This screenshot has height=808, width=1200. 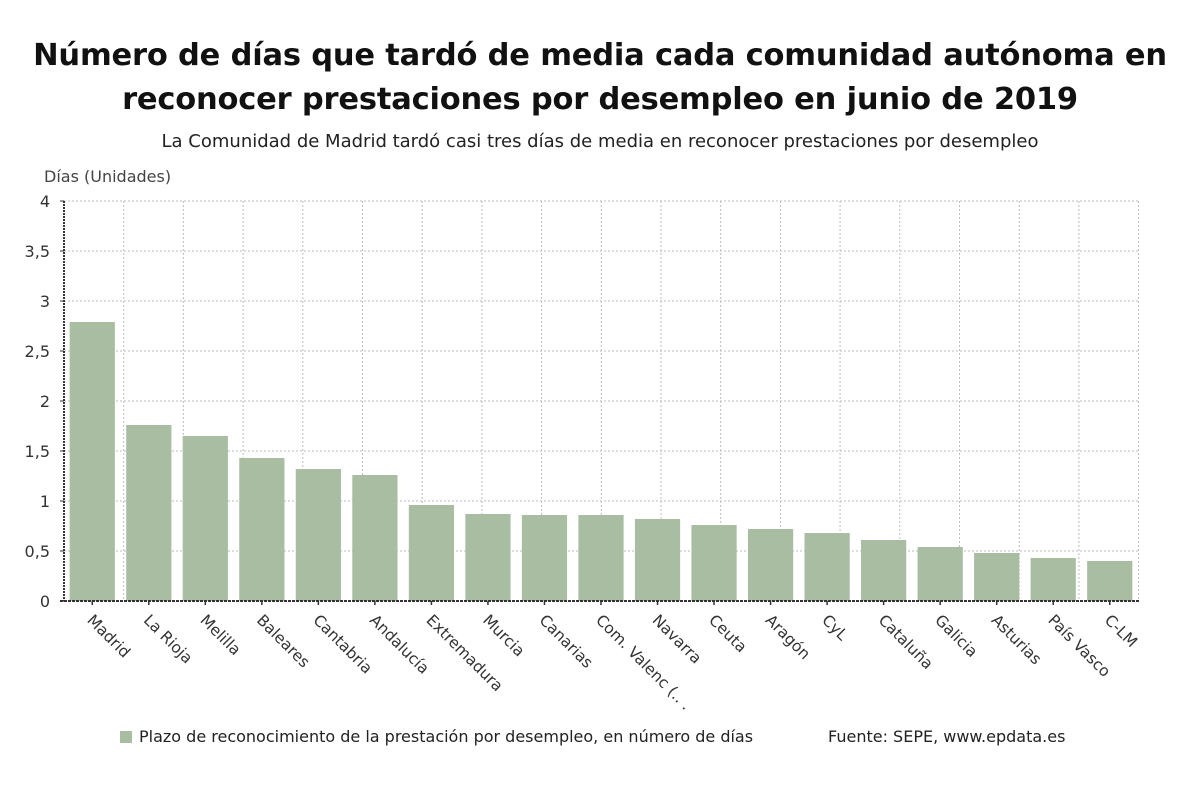 I want to click on y-tick-label: 1, so click(x=45, y=501).